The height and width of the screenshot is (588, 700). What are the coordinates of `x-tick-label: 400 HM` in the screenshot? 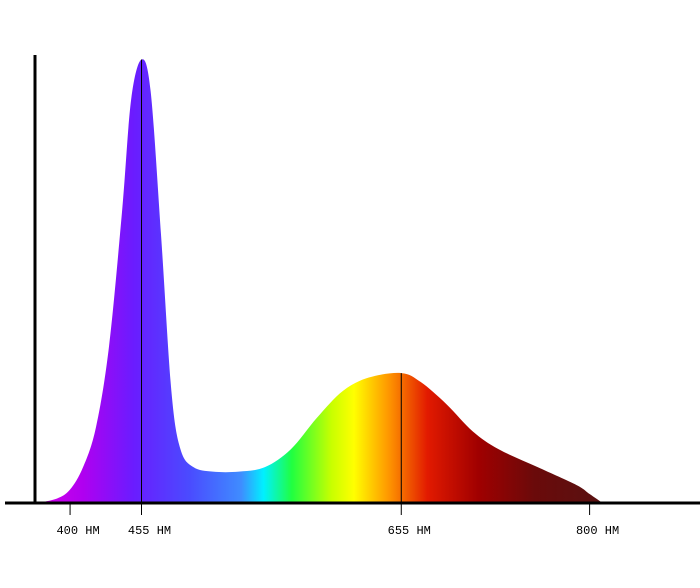 It's located at (77, 531).